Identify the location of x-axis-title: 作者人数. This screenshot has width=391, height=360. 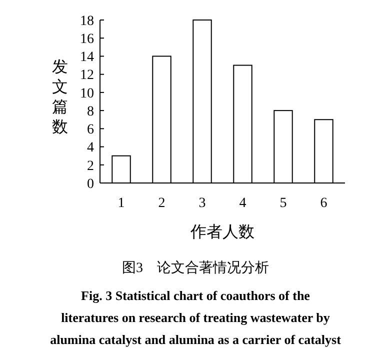
(222, 232).